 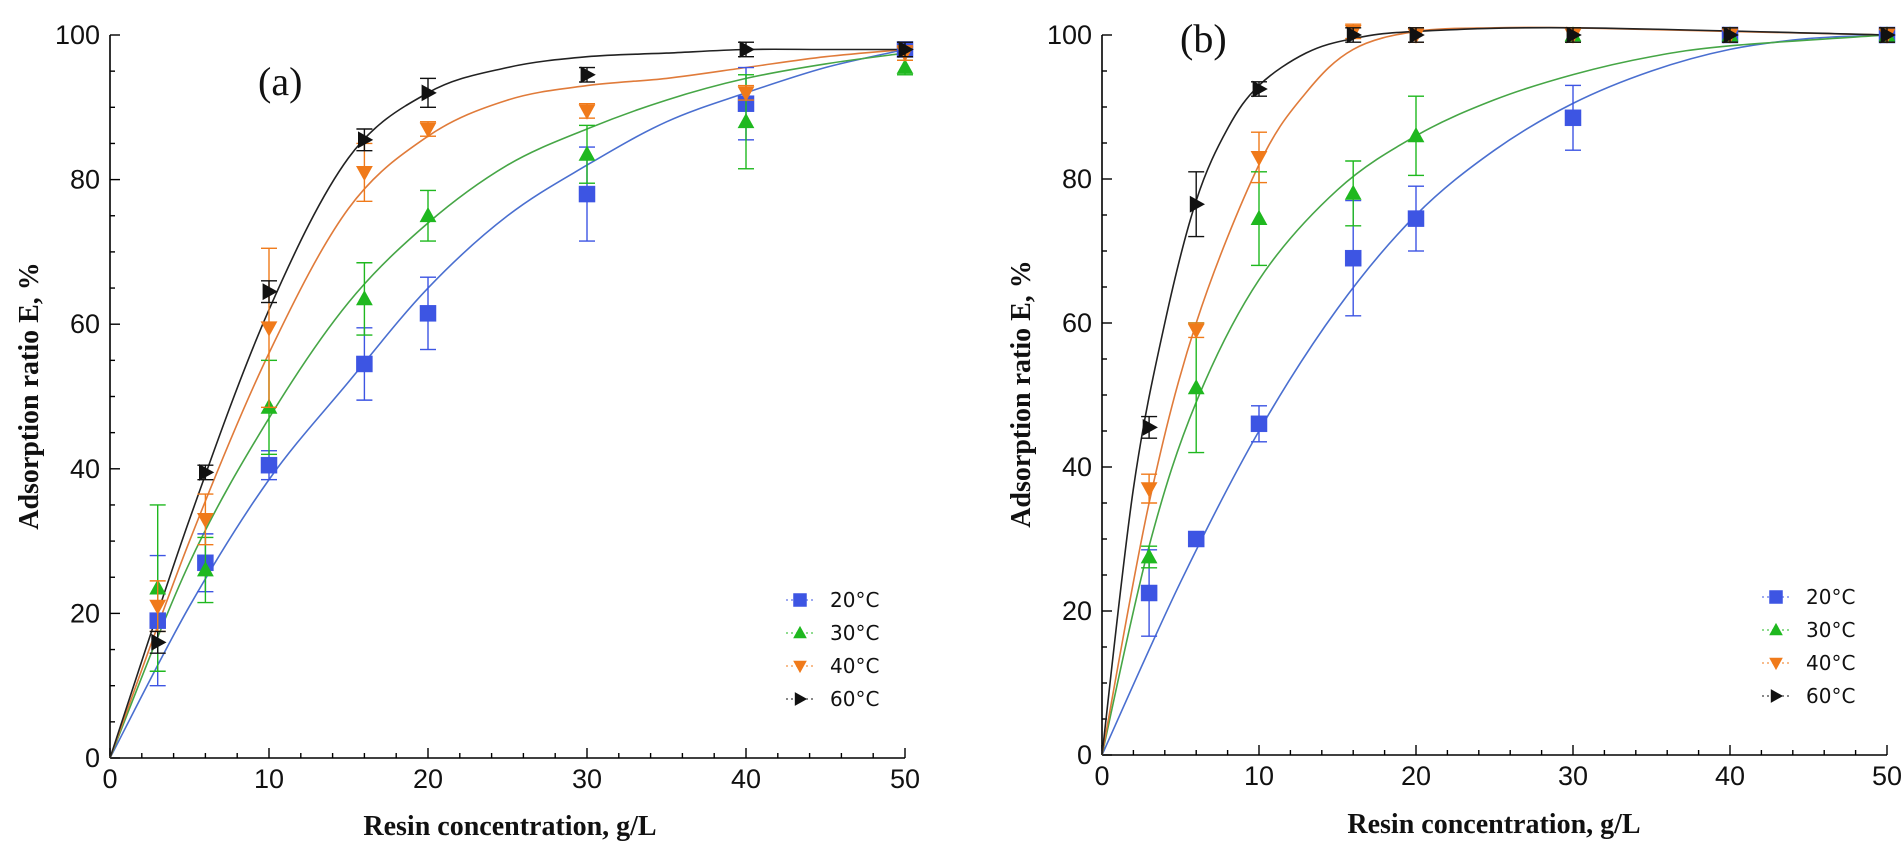 What do you see at coordinates (109, 779) in the screenshot?
I see `x-tick-label: 0` at bounding box center [109, 779].